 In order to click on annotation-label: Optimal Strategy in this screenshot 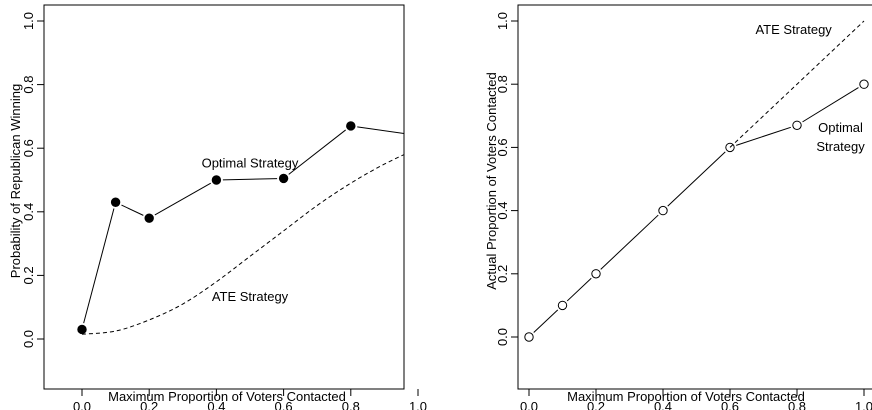, I will do `click(250, 163)`.